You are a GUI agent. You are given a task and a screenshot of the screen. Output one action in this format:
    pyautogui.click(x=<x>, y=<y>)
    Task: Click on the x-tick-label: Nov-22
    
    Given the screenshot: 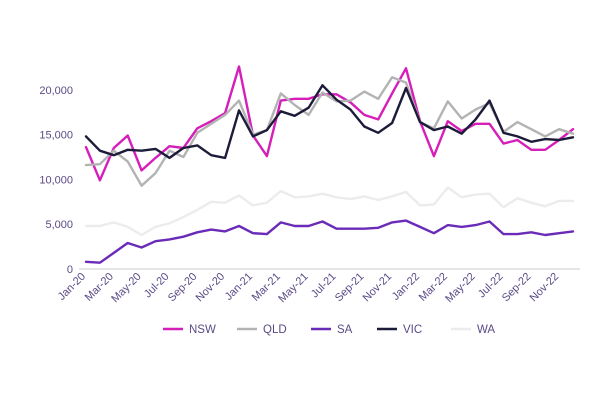 What is the action you would take?
    pyautogui.click(x=545, y=288)
    